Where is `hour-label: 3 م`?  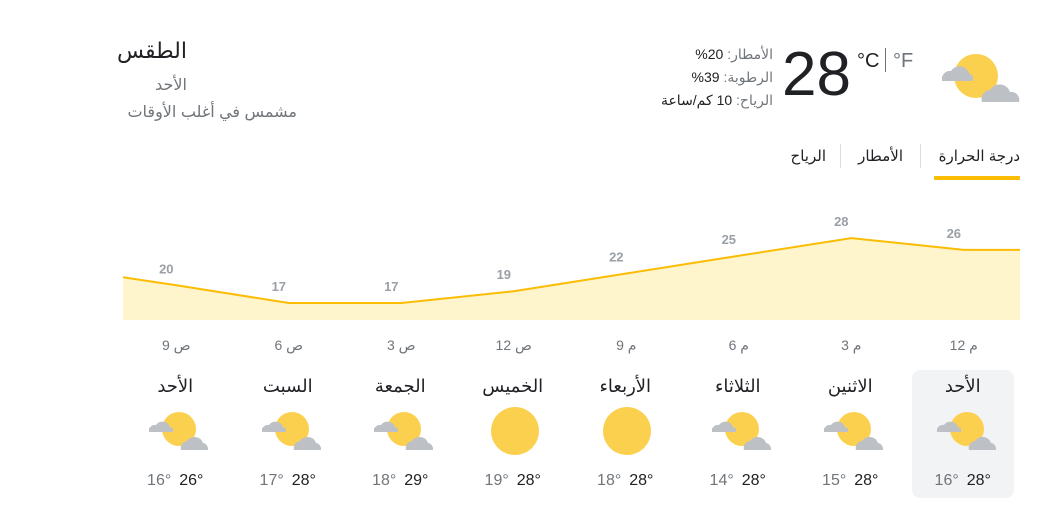 hour-label: 3 م is located at coordinates (851, 345).